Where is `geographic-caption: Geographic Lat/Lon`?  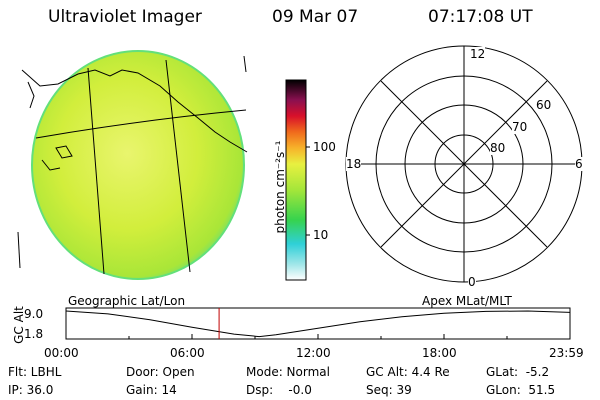
geographic-caption: Geographic Lat/Lon is located at coordinates (127, 301).